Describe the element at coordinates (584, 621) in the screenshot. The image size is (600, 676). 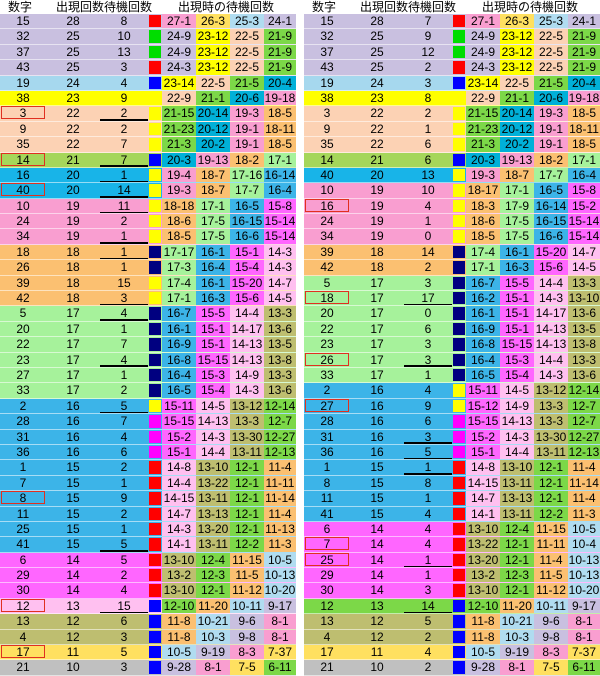
I see `cell-wait-pair: 8-1` at that location.